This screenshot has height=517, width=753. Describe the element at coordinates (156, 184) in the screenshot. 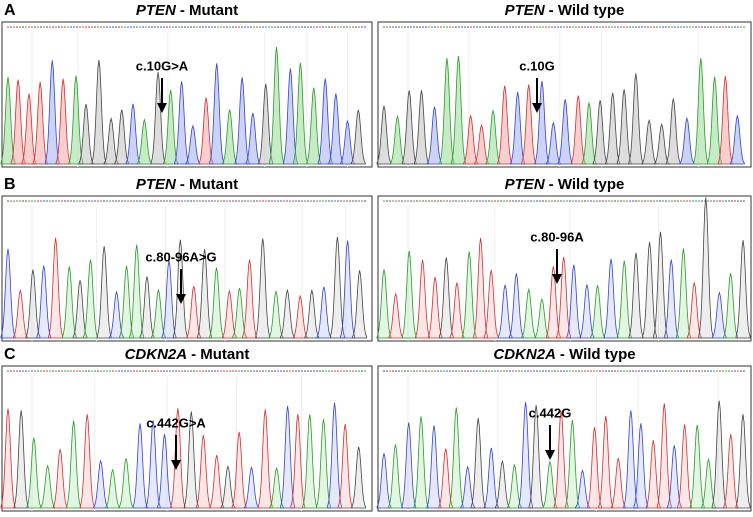

I see `gene: PTEN` at that location.